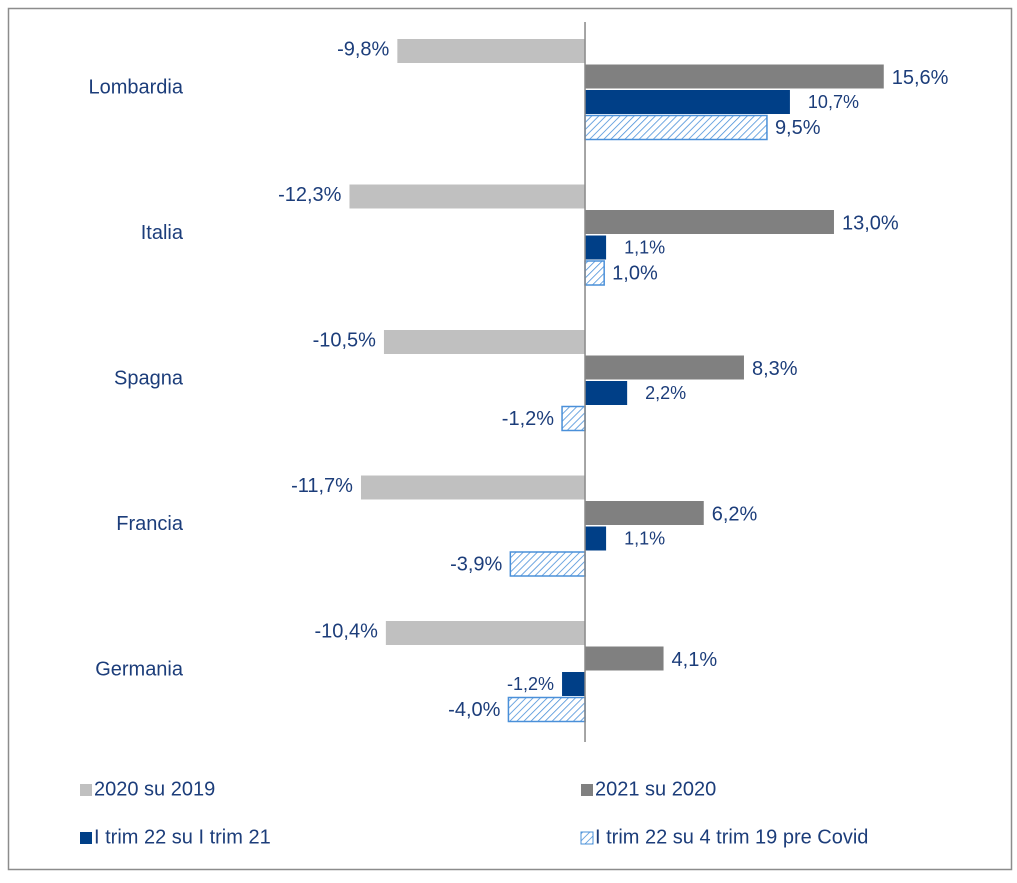  What do you see at coordinates (735, 514) in the screenshot?
I see `value-label: 6,2%` at bounding box center [735, 514].